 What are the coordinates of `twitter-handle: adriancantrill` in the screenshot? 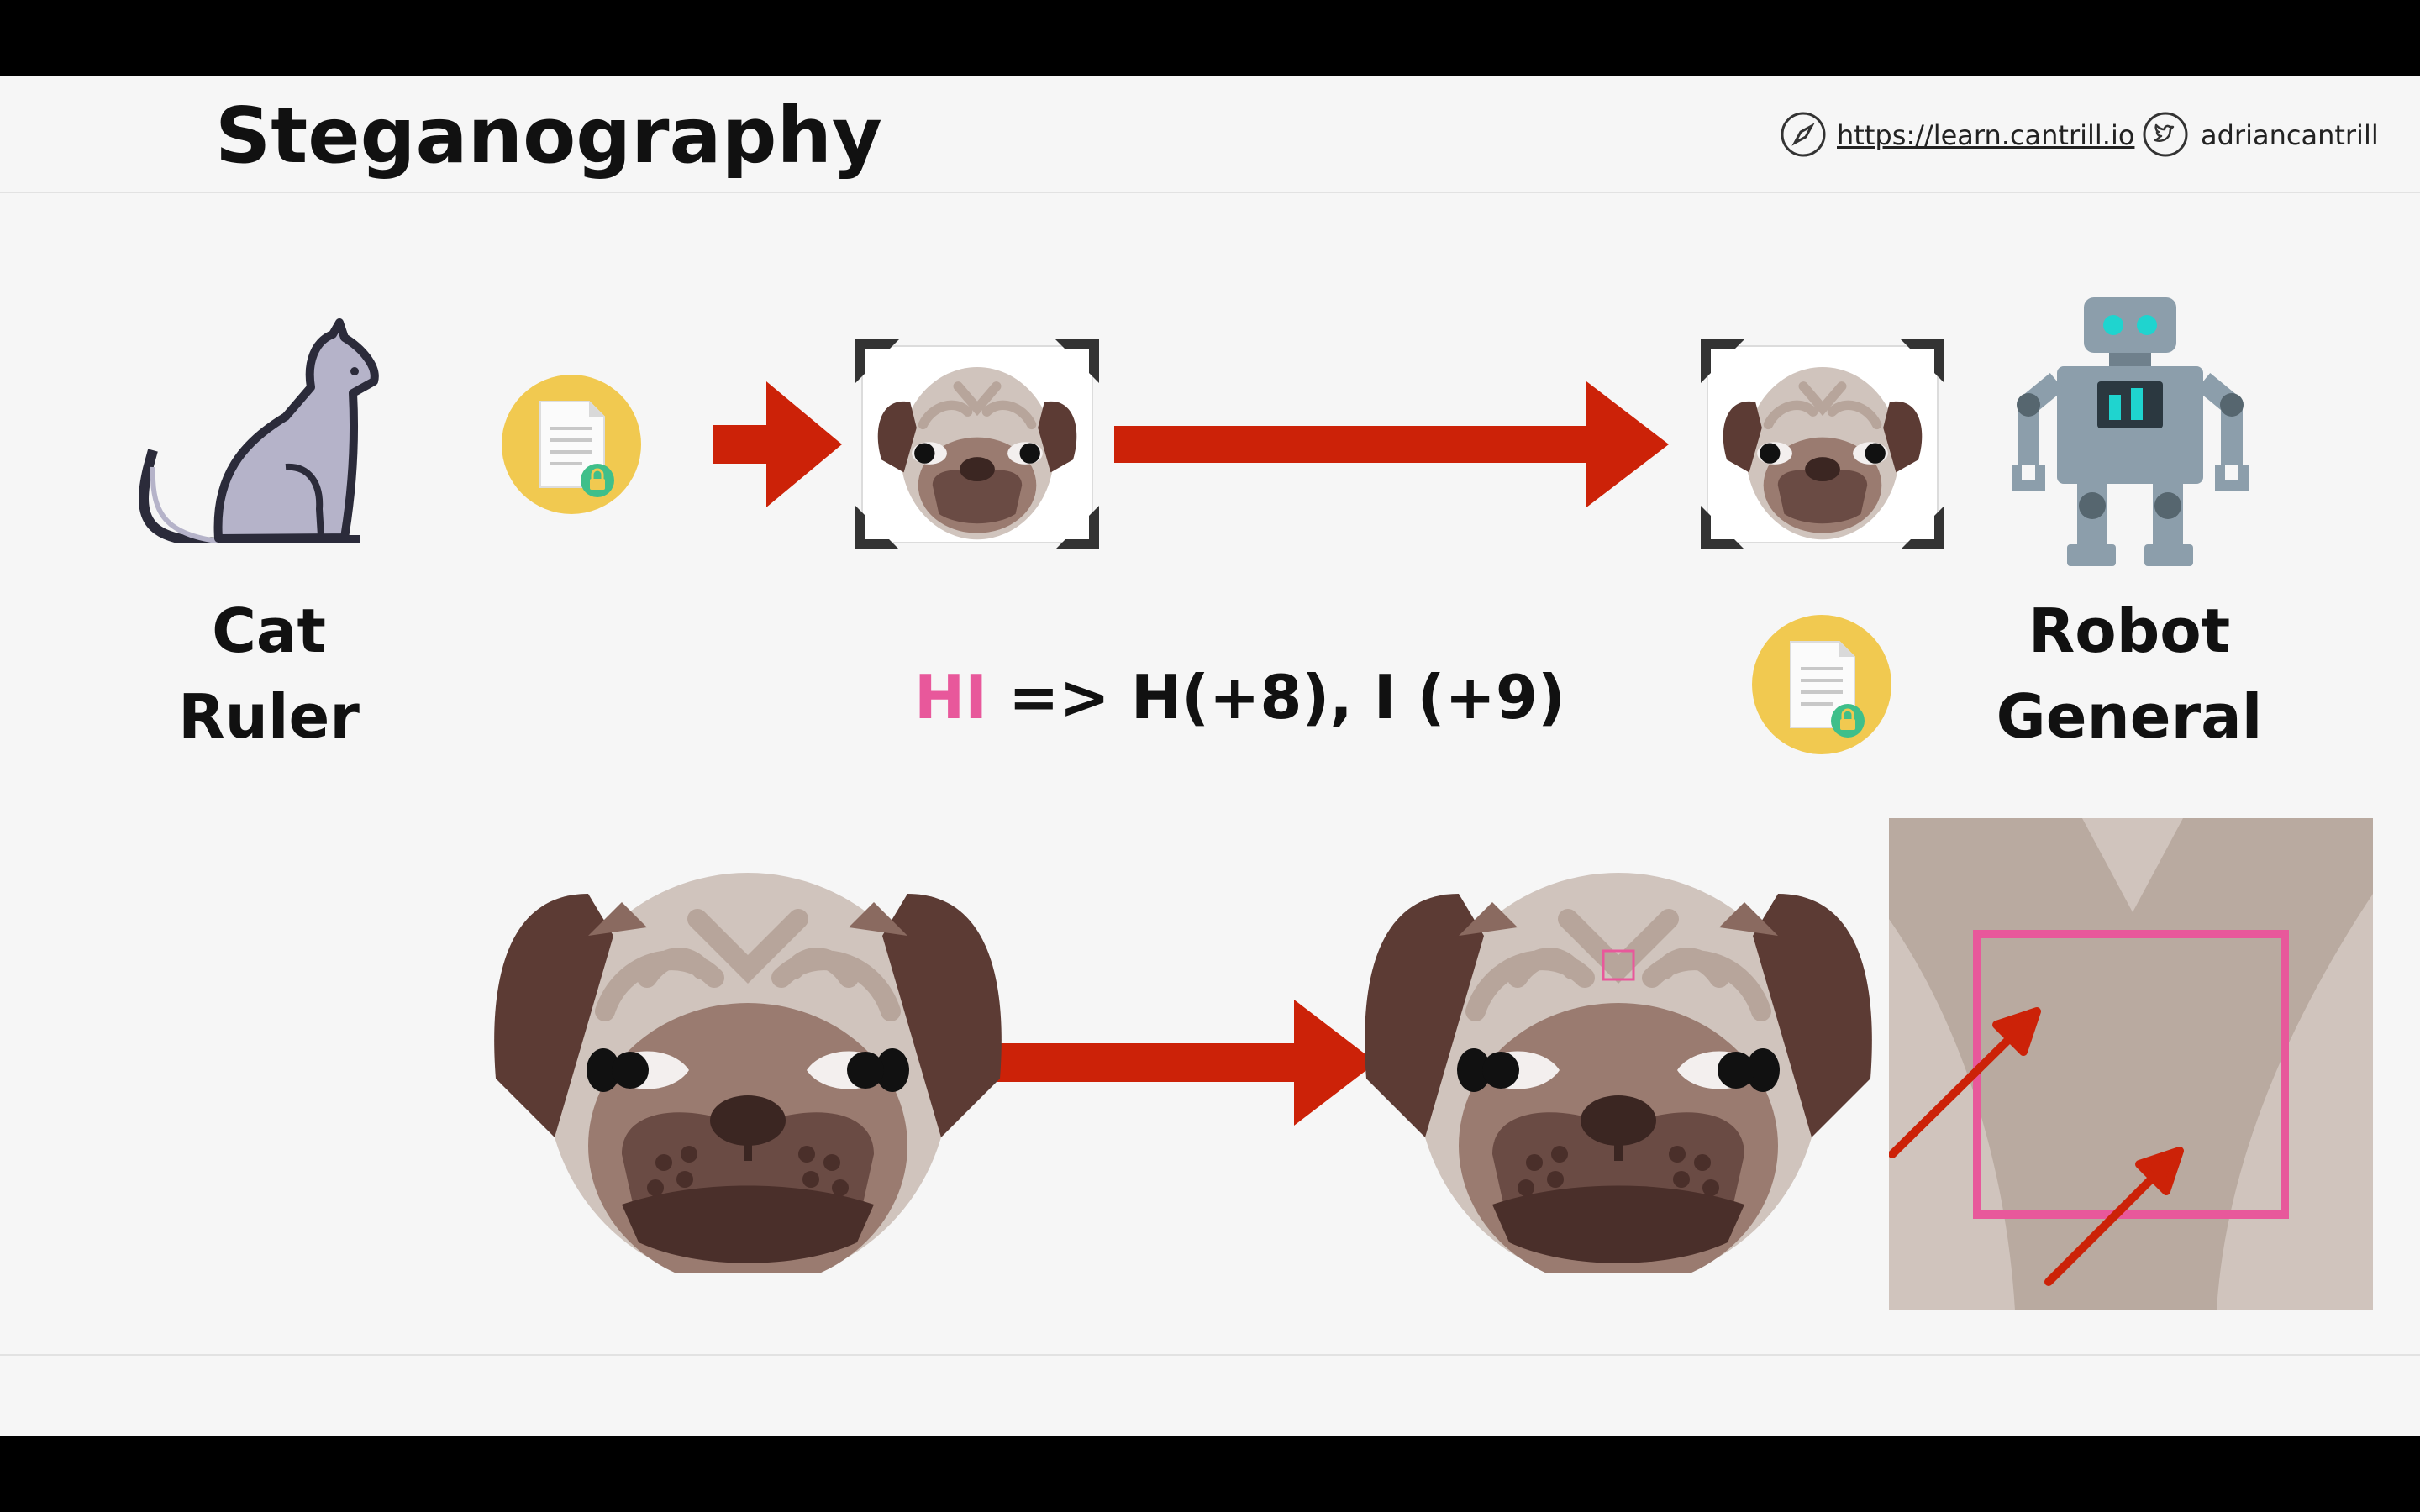 It's located at (2290, 135).